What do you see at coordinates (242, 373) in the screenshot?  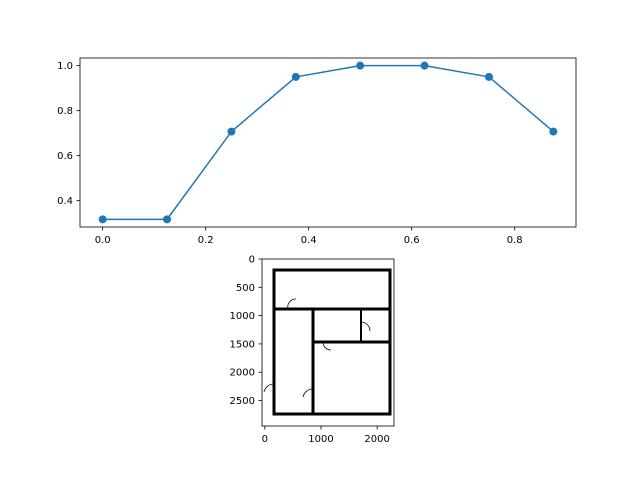 I see `y-tick-label: 2000` at bounding box center [242, 373].